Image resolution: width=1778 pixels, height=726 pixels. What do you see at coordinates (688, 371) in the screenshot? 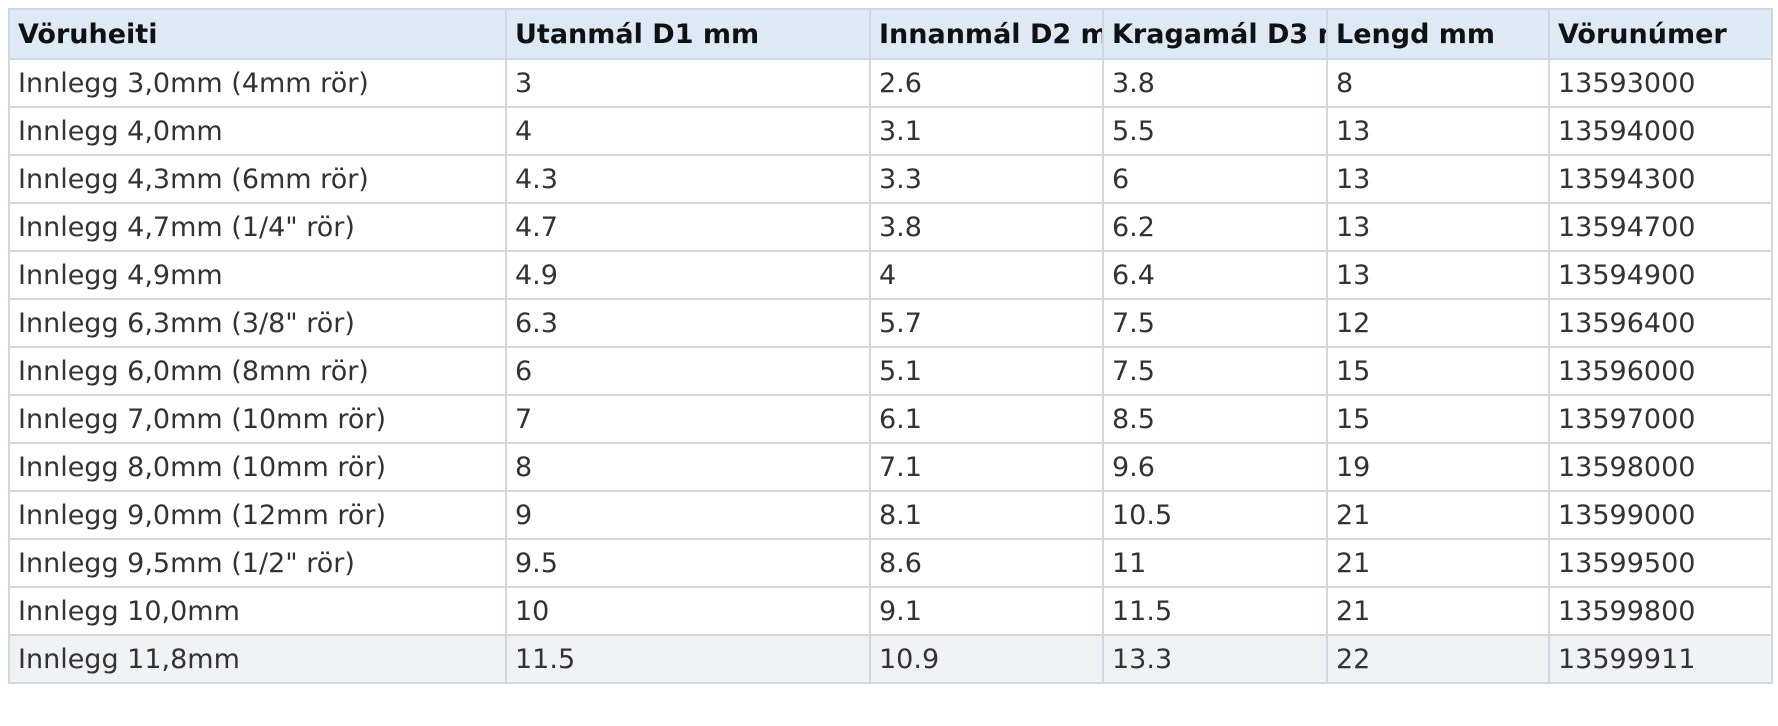
I see `cell-outer-diameter: 6` at bounding box center [688, 371].